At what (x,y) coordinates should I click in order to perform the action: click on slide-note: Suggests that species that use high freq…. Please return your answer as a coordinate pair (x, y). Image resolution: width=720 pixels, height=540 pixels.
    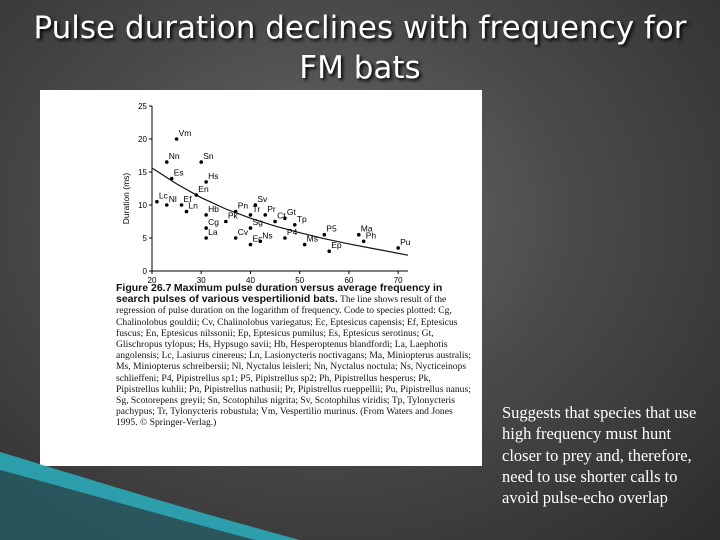
    Looking at the image, I should click on (599, 455).